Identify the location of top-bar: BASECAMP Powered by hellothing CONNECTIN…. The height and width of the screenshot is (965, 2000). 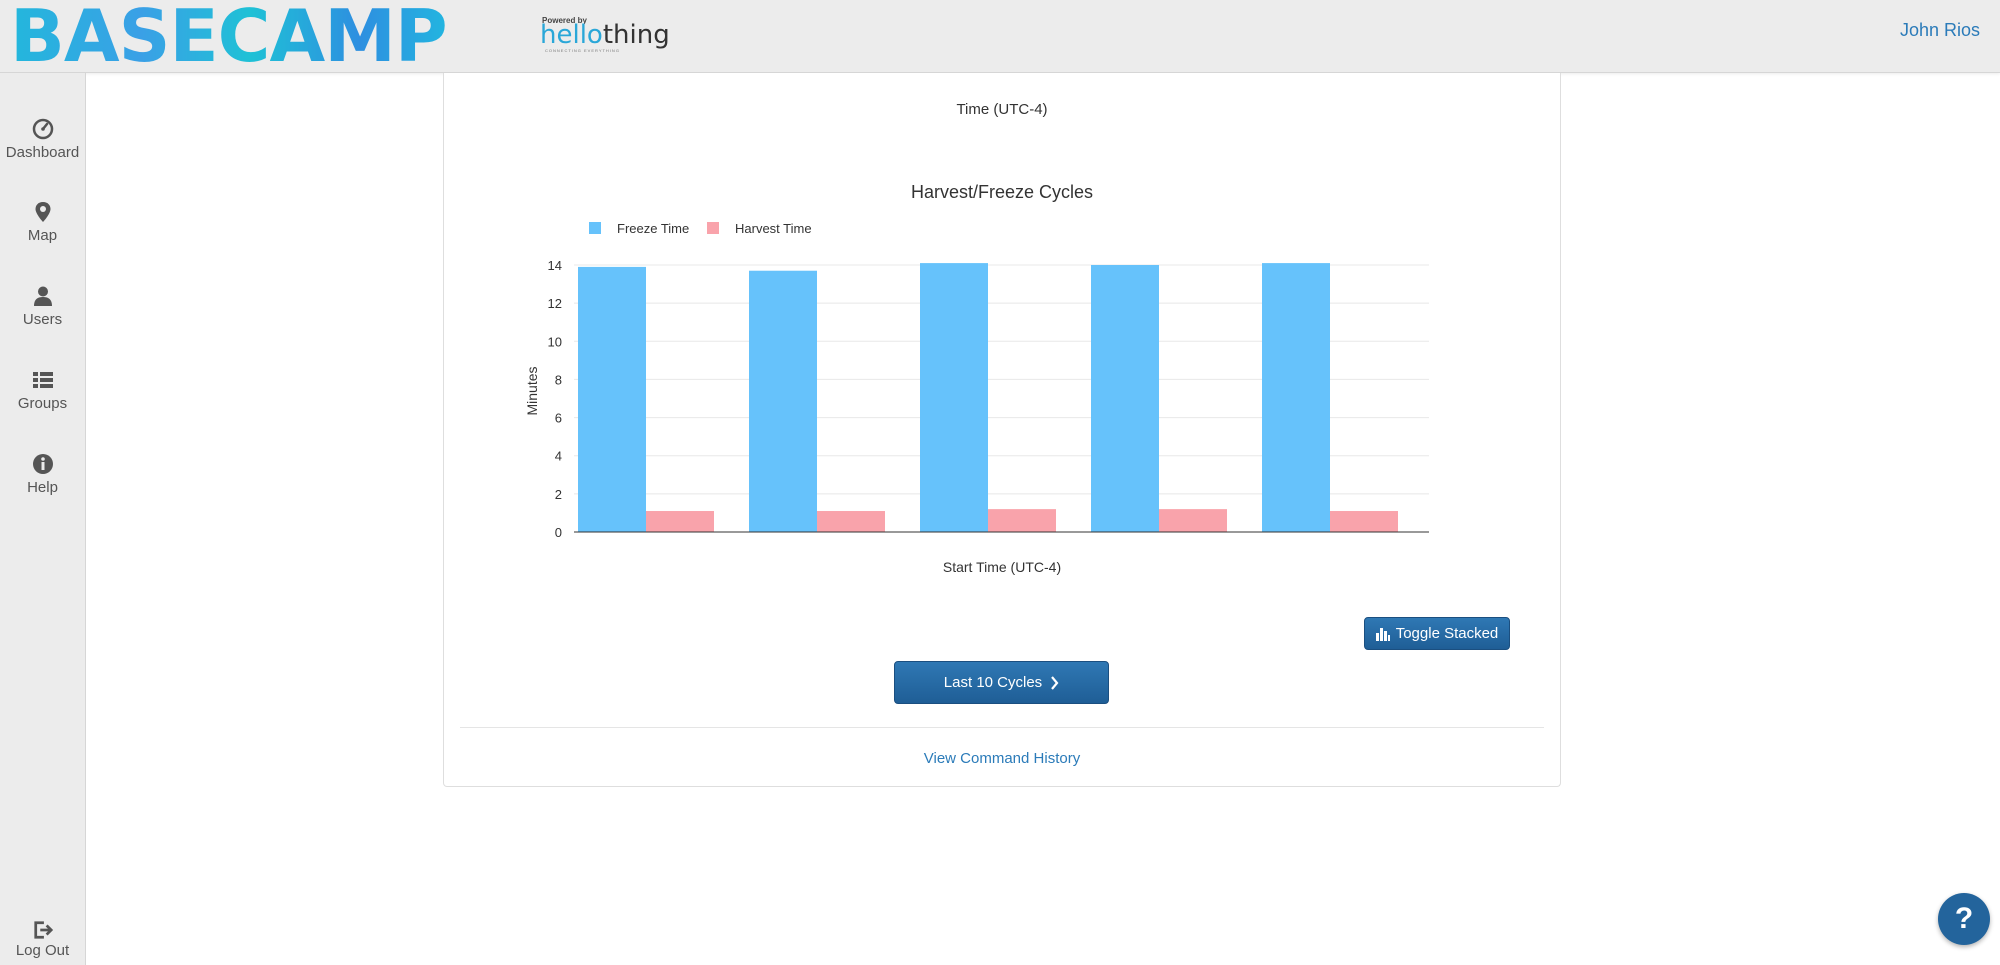
(1000, 36).